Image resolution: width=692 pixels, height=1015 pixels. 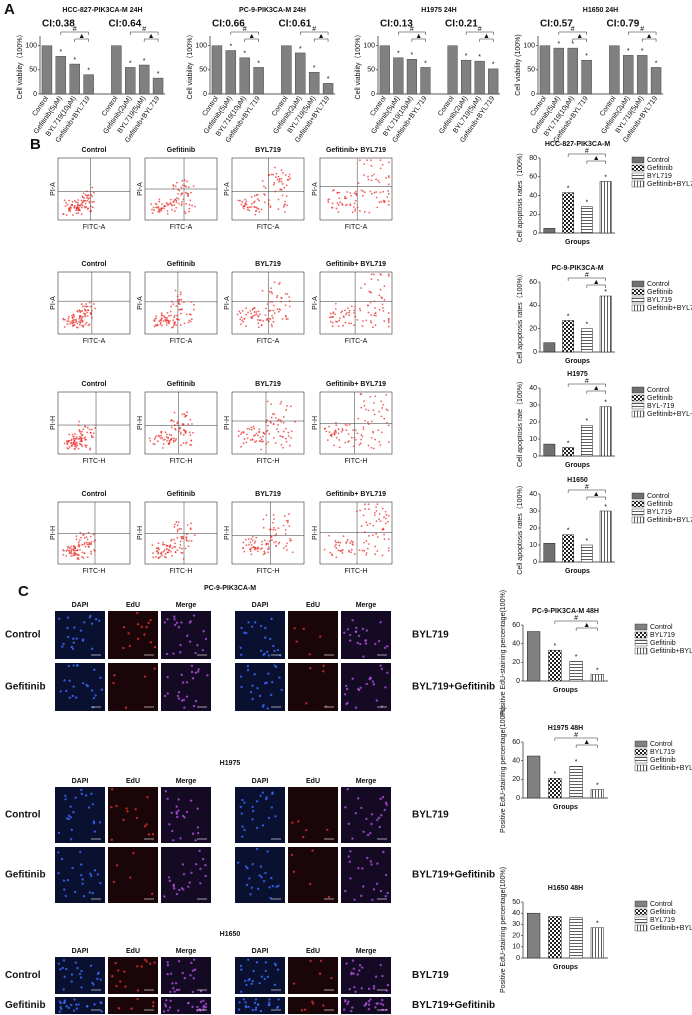 I want to click on y-tick-label: 0, so click(x=535, y=456).